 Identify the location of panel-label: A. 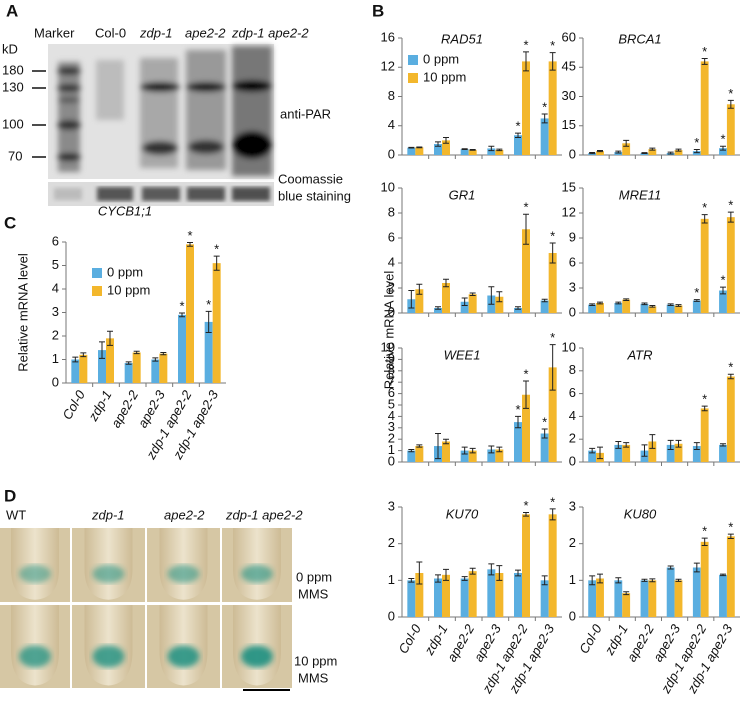
(12, 10).